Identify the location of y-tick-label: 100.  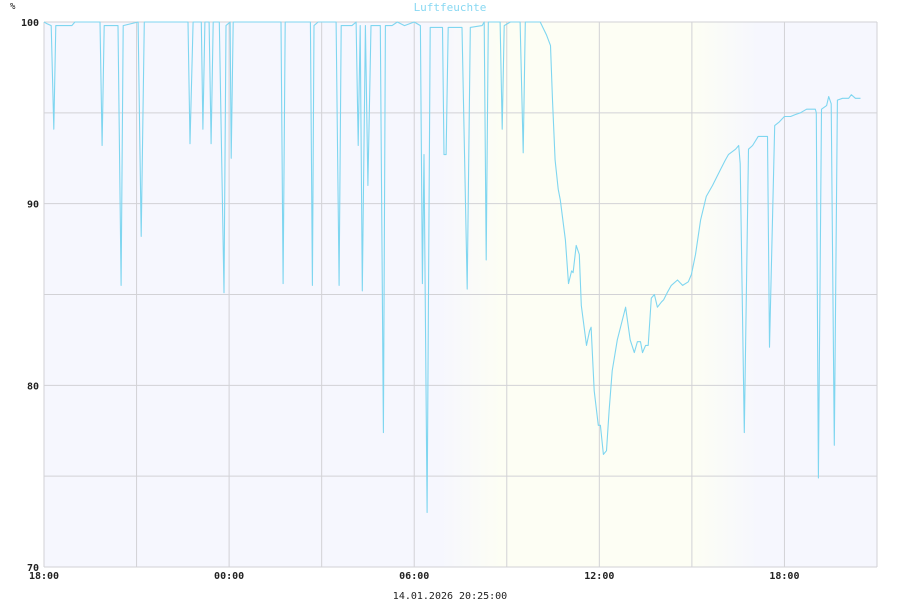
(30, 23).